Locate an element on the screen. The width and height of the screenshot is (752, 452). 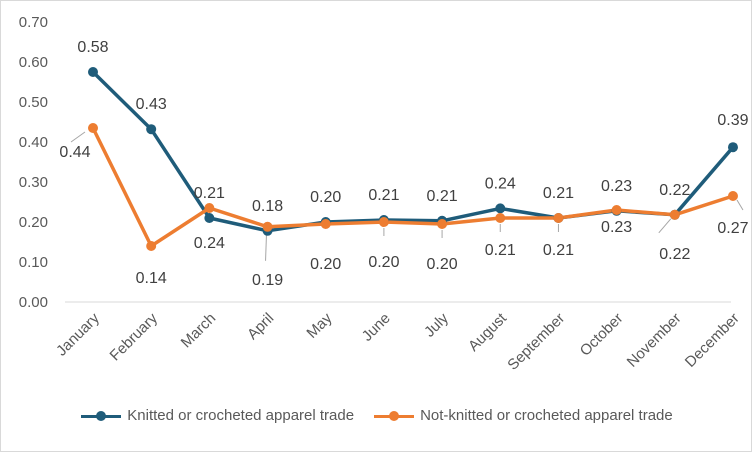
data-label-s1-8: 0.21 is located at coordinates (558, 250).